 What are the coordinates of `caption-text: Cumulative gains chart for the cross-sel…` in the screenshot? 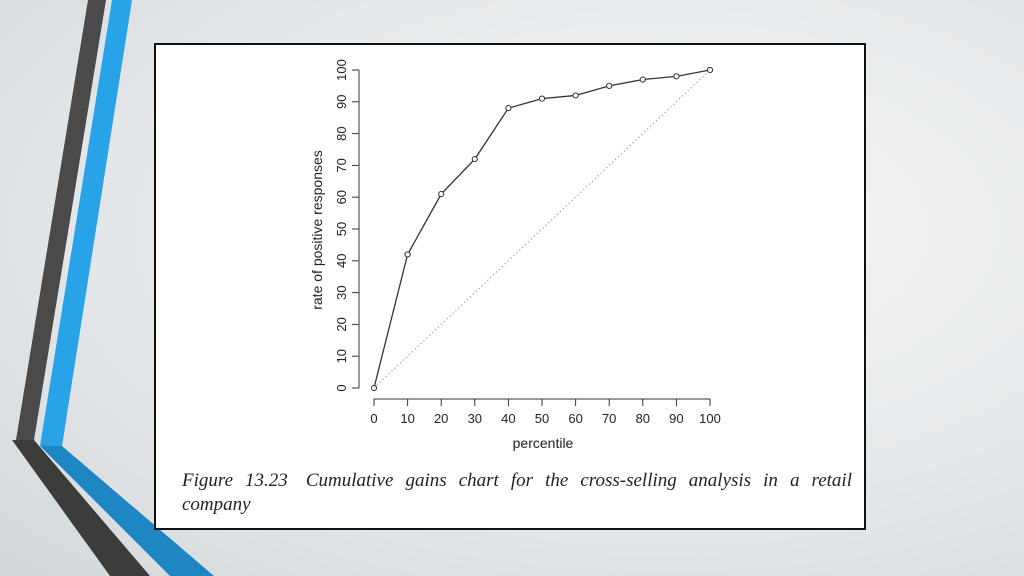 It's located at (517, 492).